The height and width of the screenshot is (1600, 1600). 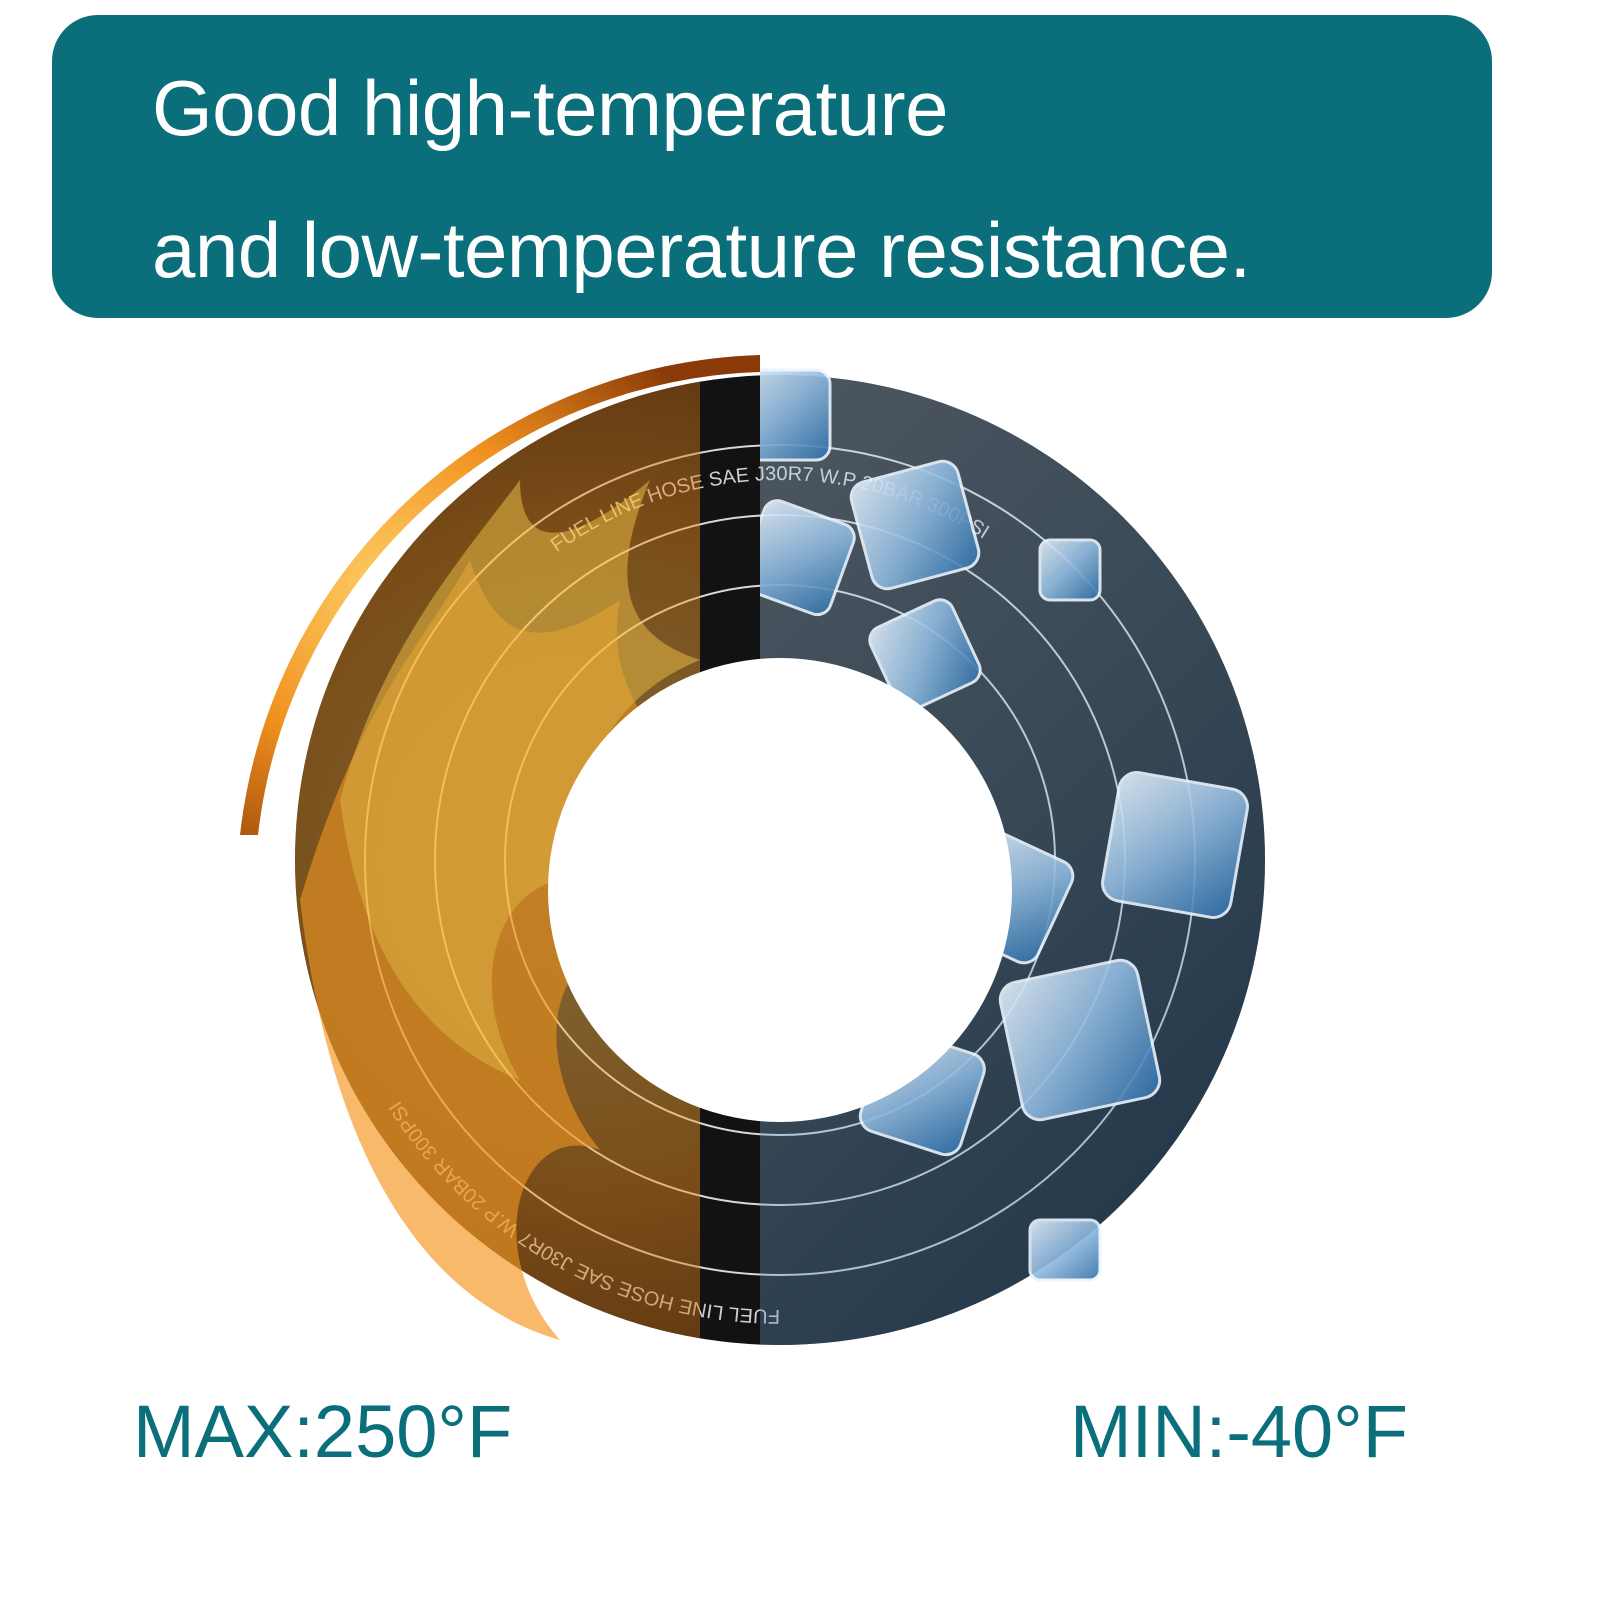 I want to click on hose-tail, so click(x=500, y=595).